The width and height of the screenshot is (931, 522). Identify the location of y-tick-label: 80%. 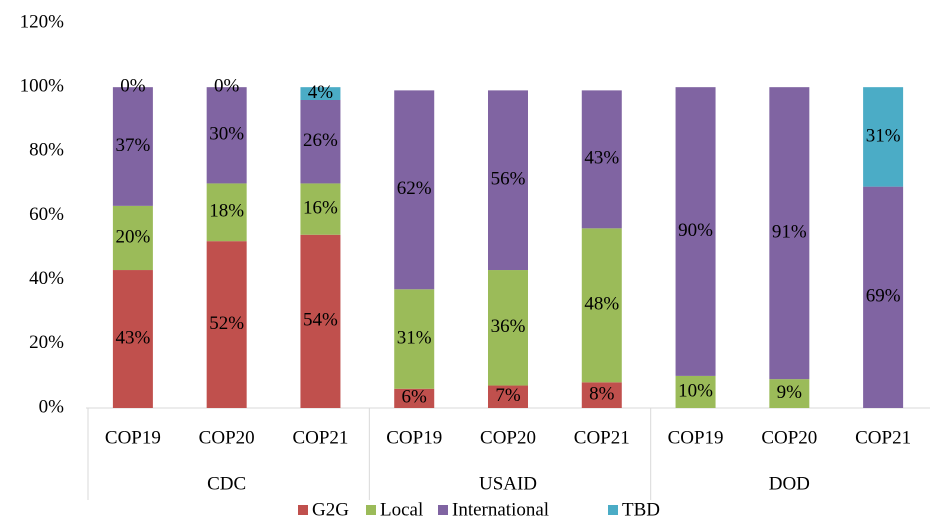
(46, 150).